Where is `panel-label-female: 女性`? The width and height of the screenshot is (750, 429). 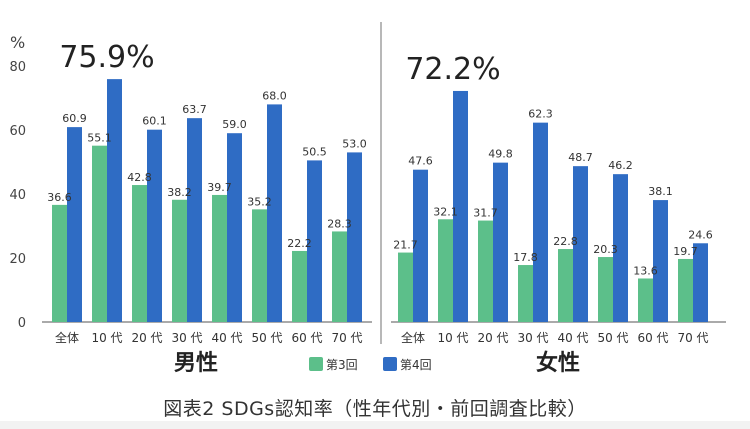 panel-label-female: 女性 is located at coordinates (558, 363).